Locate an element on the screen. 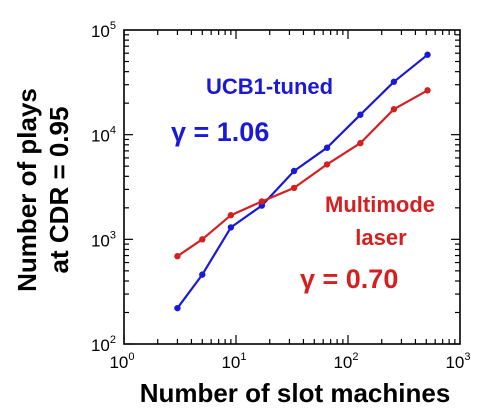  y-tick-label: 10⁴ is located at coordinates (103, 135).